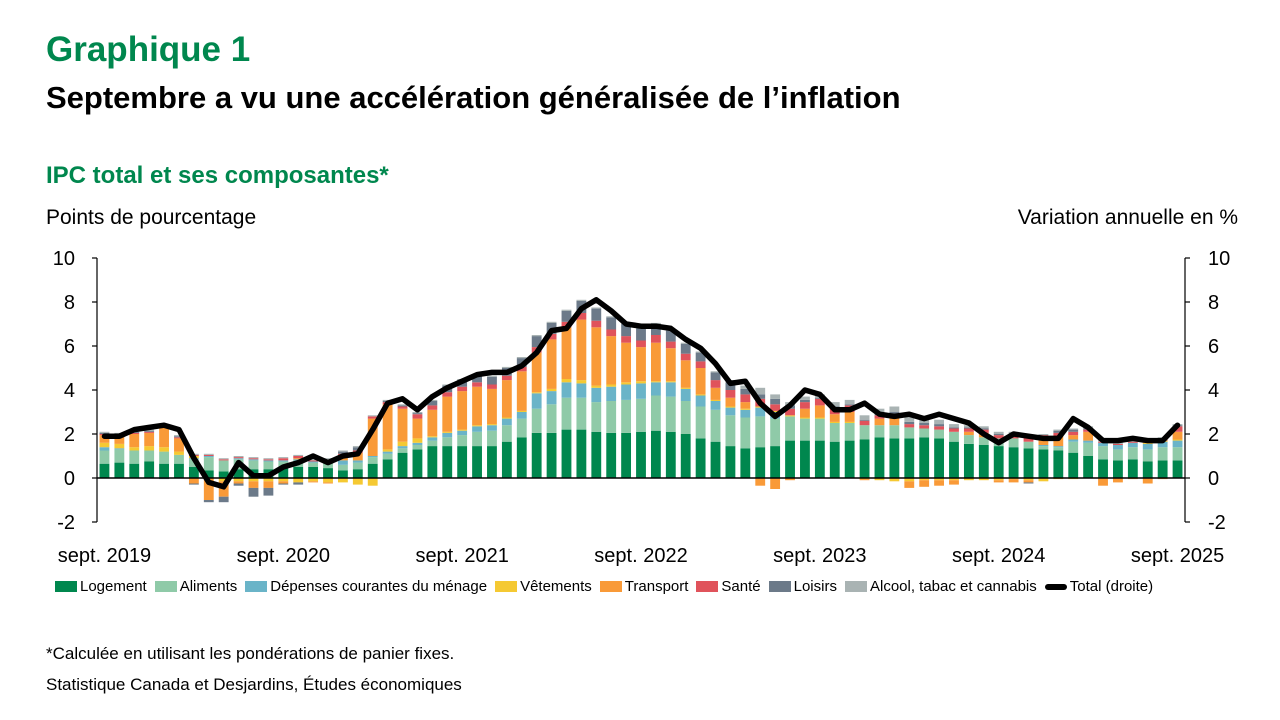  Describe the element at coordinates (728, 586) in the screenshot. I see `legend-item-sante: Santé` at that location.